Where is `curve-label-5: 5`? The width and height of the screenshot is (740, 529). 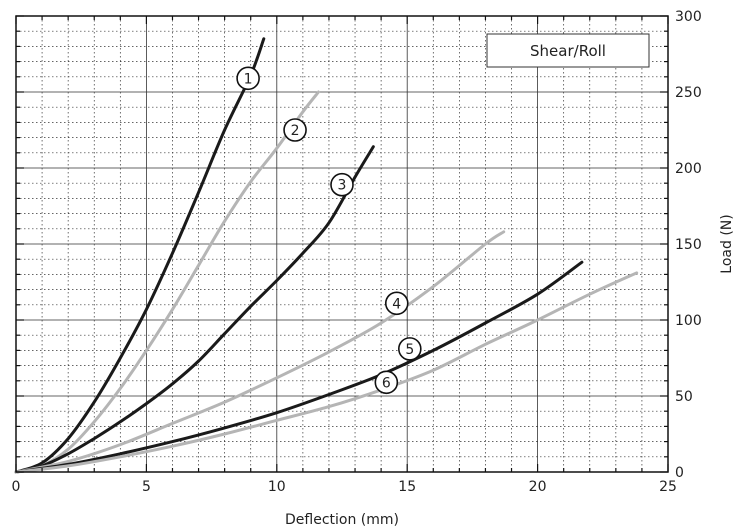 curve-label-5: 5 is located at coordinates (410, 349).